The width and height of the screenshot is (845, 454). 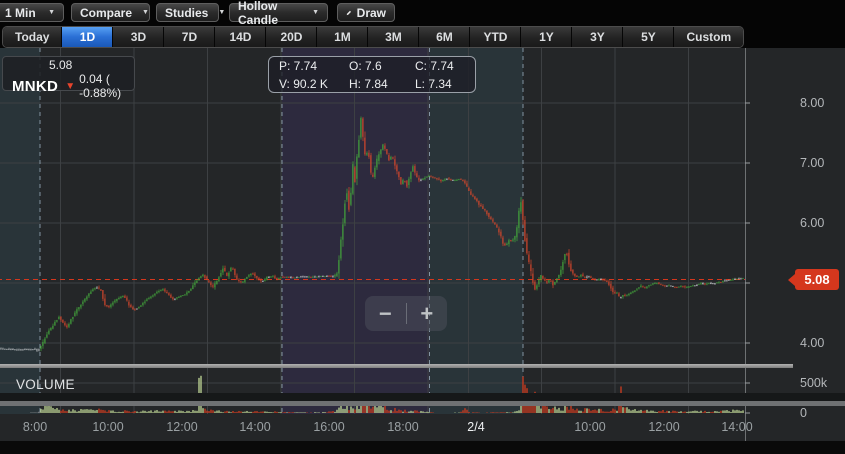 What do you see at coordinates (396, 366) in the screenshot?
I see `pane-divider` at bounding box center [396, 366].